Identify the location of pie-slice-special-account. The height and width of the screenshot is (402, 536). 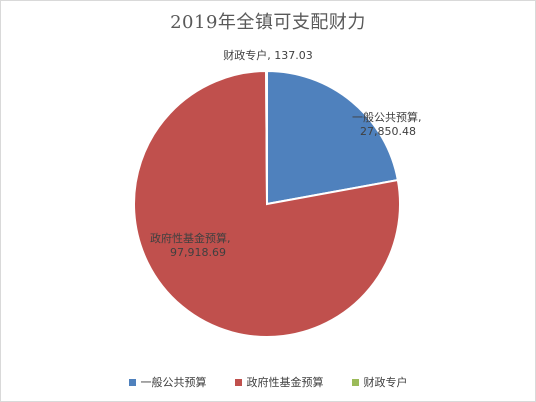
(266, 137).